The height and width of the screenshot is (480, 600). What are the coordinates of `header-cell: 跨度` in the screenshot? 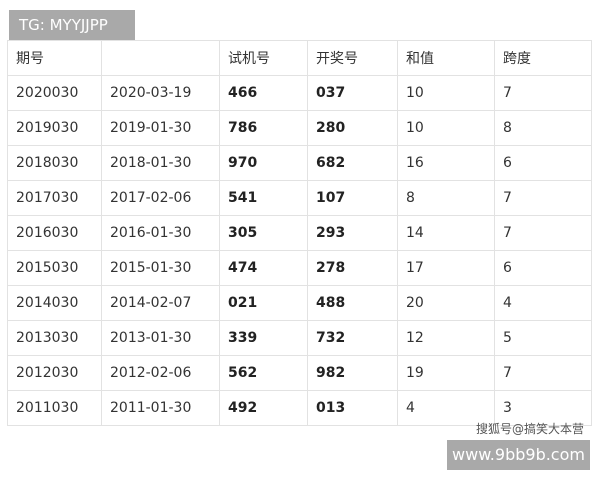 It's located at (543, 58).